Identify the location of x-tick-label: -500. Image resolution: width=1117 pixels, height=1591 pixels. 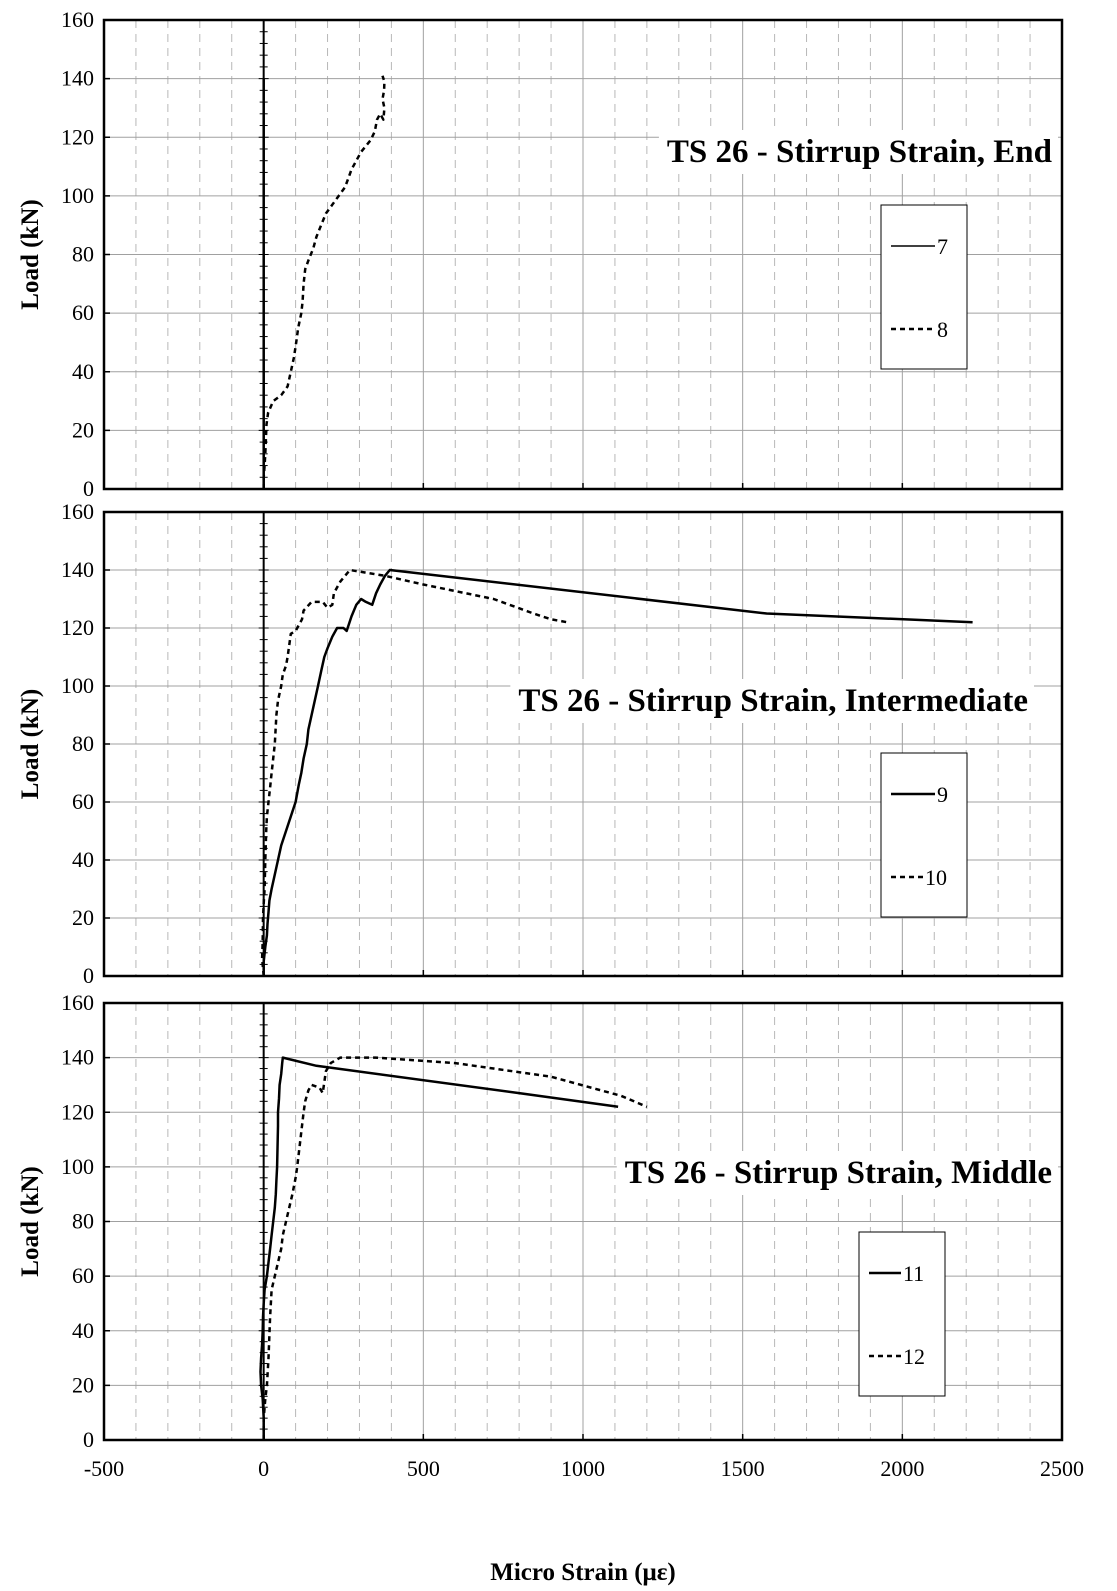
(104, 1468).